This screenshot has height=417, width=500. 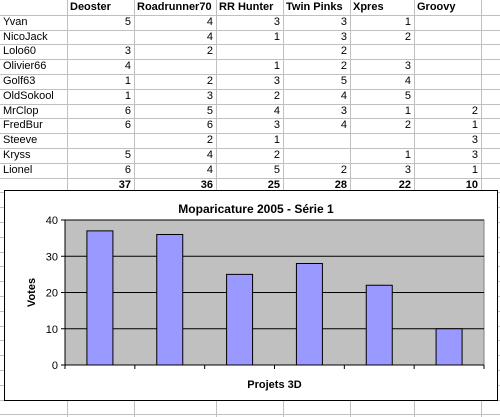 What do you see at coordinates (25, 66) in the screenshot?
I see `voter-name-cell: Olivier66` at bounding box center [25, 66].